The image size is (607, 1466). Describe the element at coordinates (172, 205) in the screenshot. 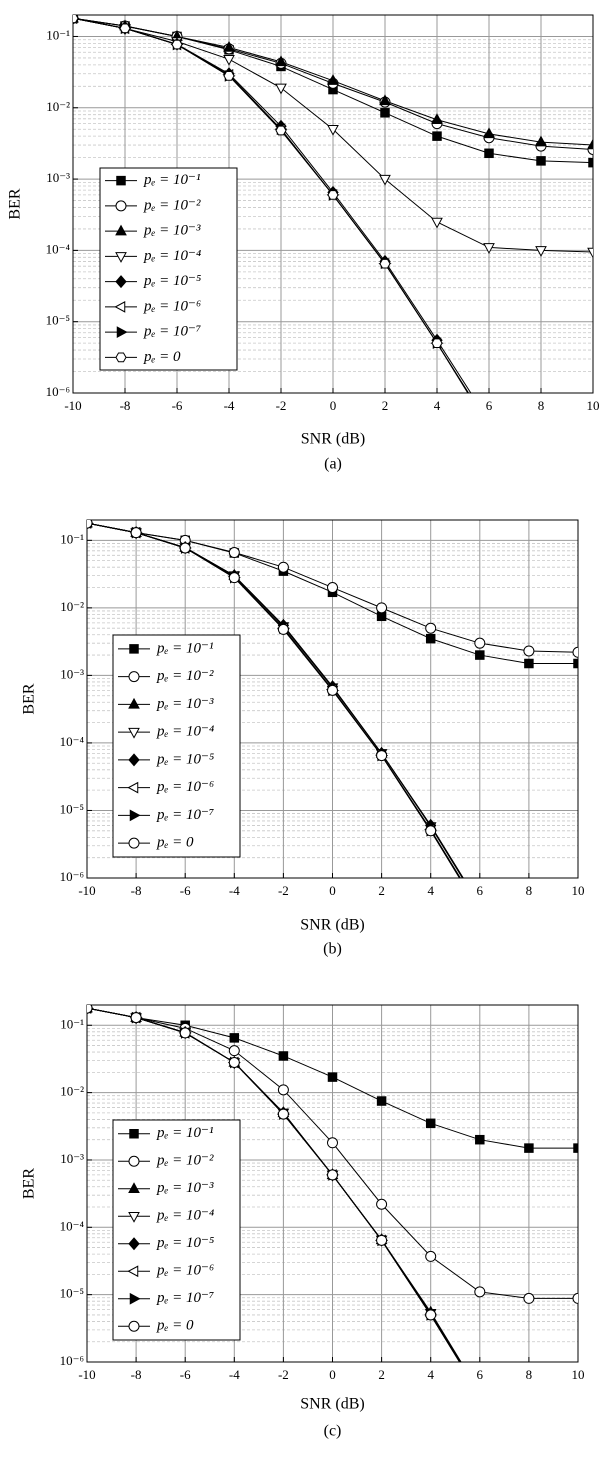

I see `legend-label: pₑ = 10⁻²` at that location.